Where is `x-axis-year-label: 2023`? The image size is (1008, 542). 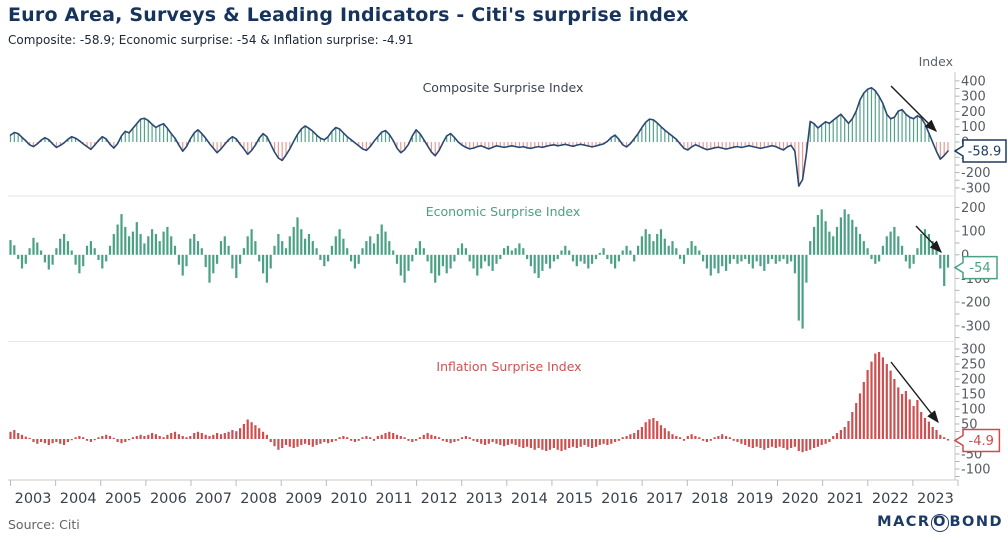
x-axis-year-label: 2023 is located at coordinates (935, 499).